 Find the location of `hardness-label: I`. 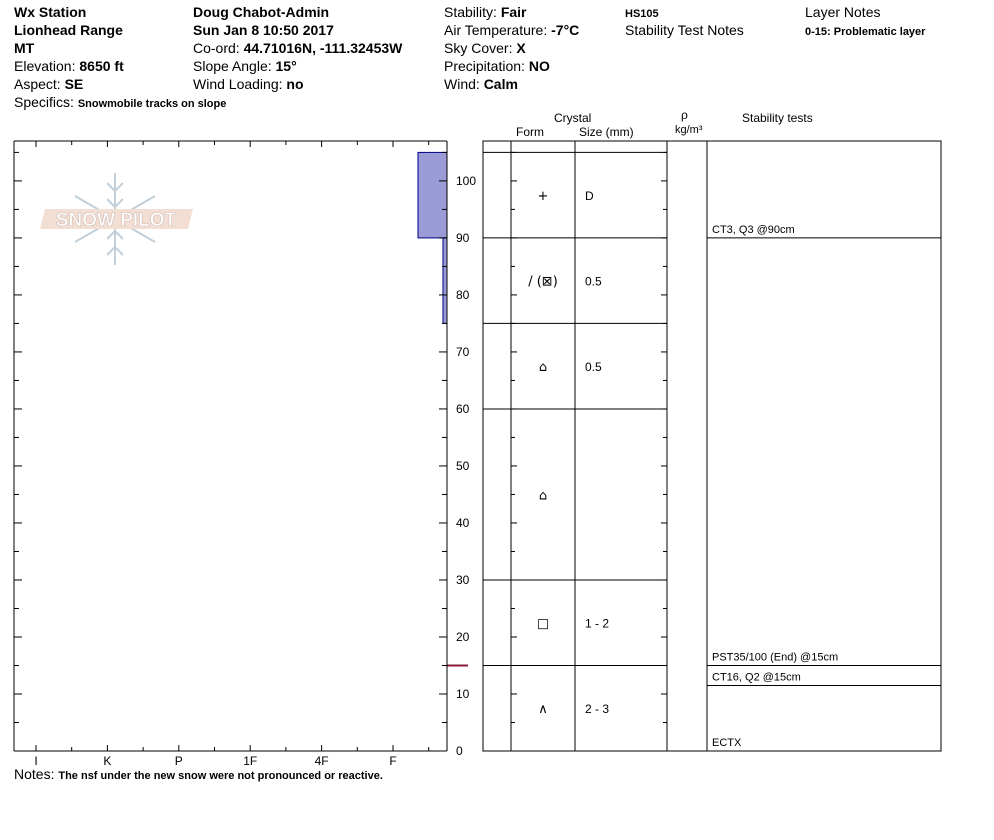

hardness-label: I is located at coordinates (35, 761).